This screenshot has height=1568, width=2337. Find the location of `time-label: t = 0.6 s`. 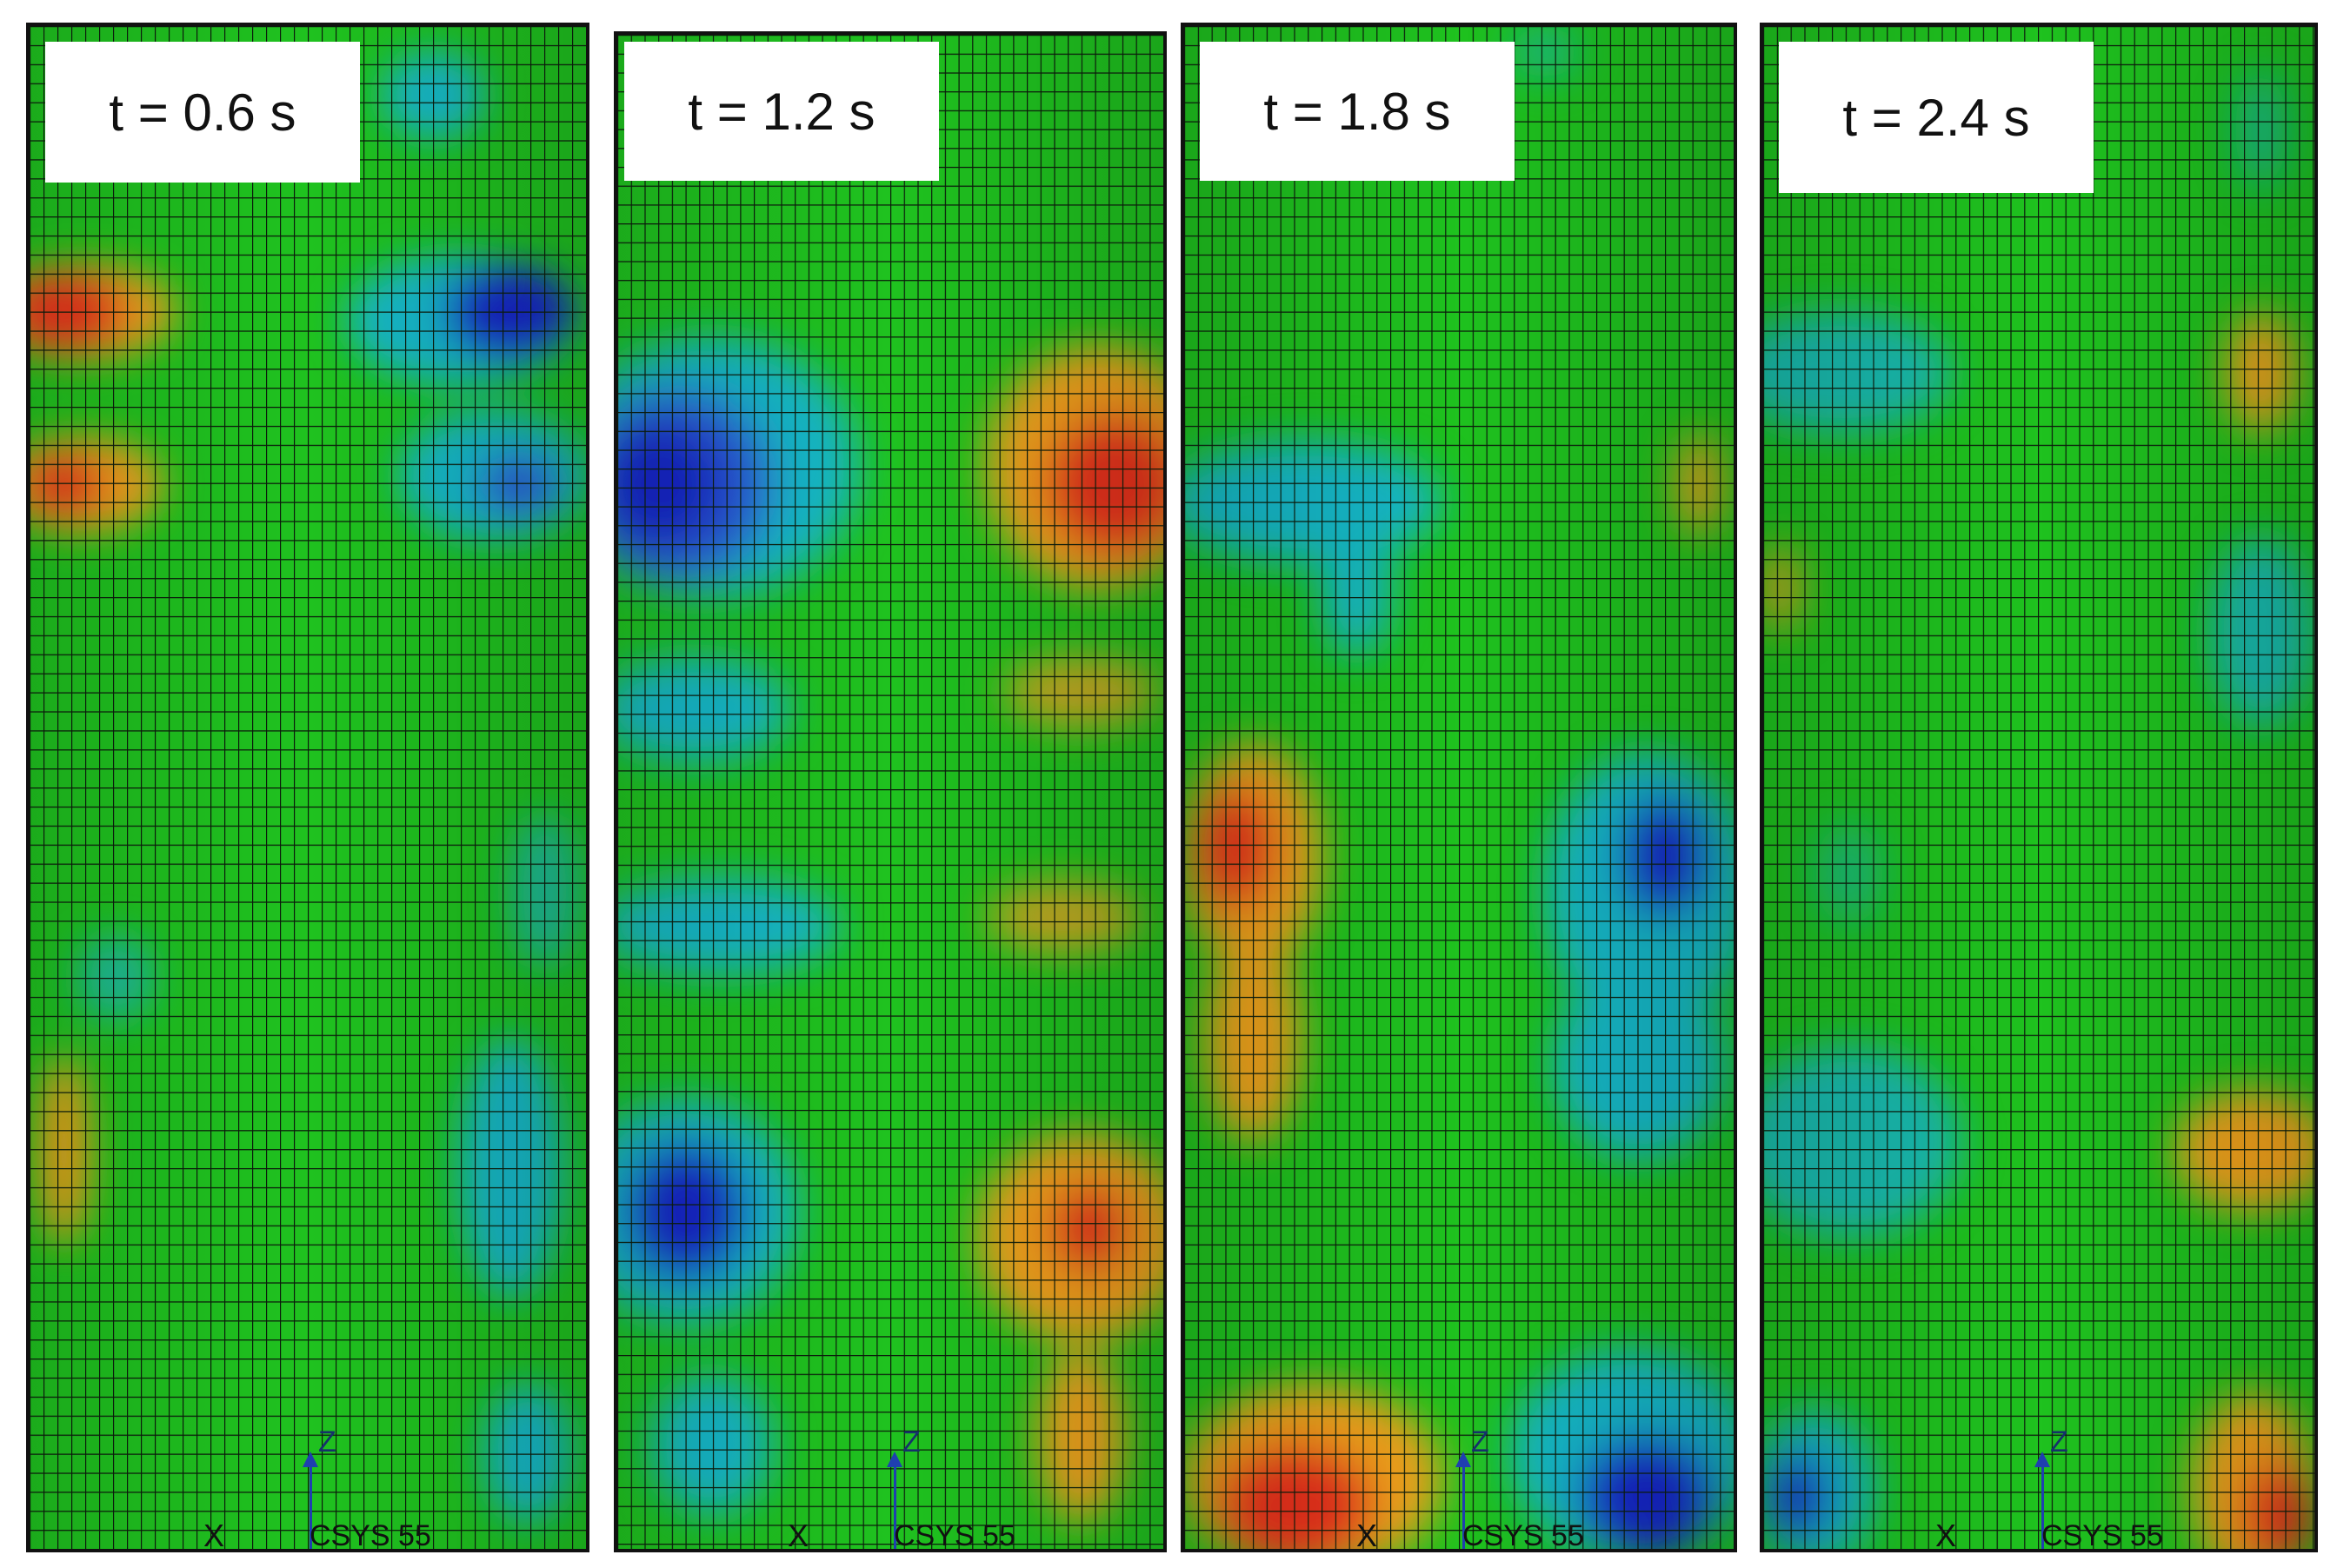

time-label: t = 0.6 s is located at coordinates (202, 112).